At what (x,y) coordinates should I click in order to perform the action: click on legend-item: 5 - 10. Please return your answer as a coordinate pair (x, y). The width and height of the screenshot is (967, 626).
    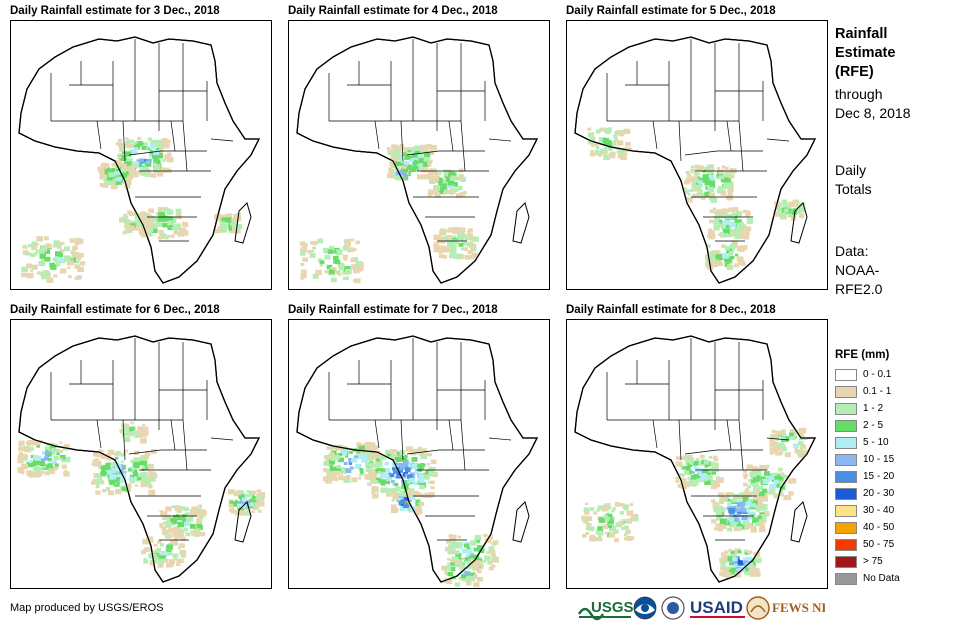
    Looking at the image, I should click on (895, 442).